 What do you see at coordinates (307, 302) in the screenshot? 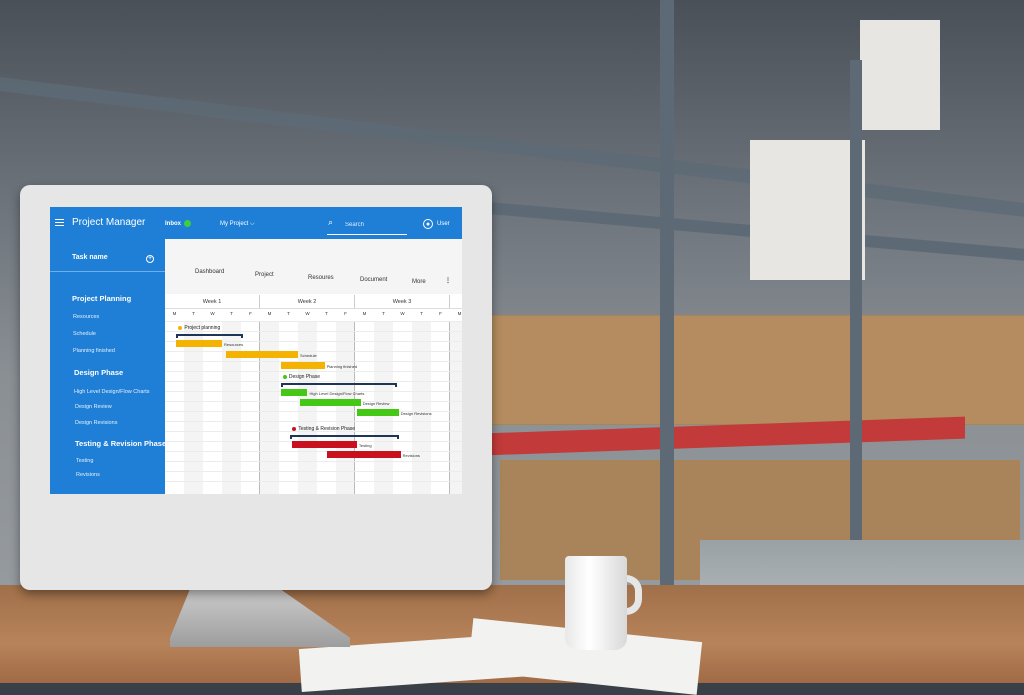
I see `week-header: Week 2` at bounding box center [307, 302].